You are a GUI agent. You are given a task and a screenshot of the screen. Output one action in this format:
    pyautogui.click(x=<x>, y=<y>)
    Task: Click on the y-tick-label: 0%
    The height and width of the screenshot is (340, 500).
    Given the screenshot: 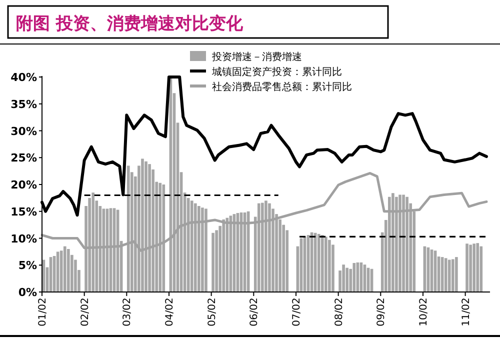 What is the action you would take?
    pyautogui.click(x=27, y=292)
    